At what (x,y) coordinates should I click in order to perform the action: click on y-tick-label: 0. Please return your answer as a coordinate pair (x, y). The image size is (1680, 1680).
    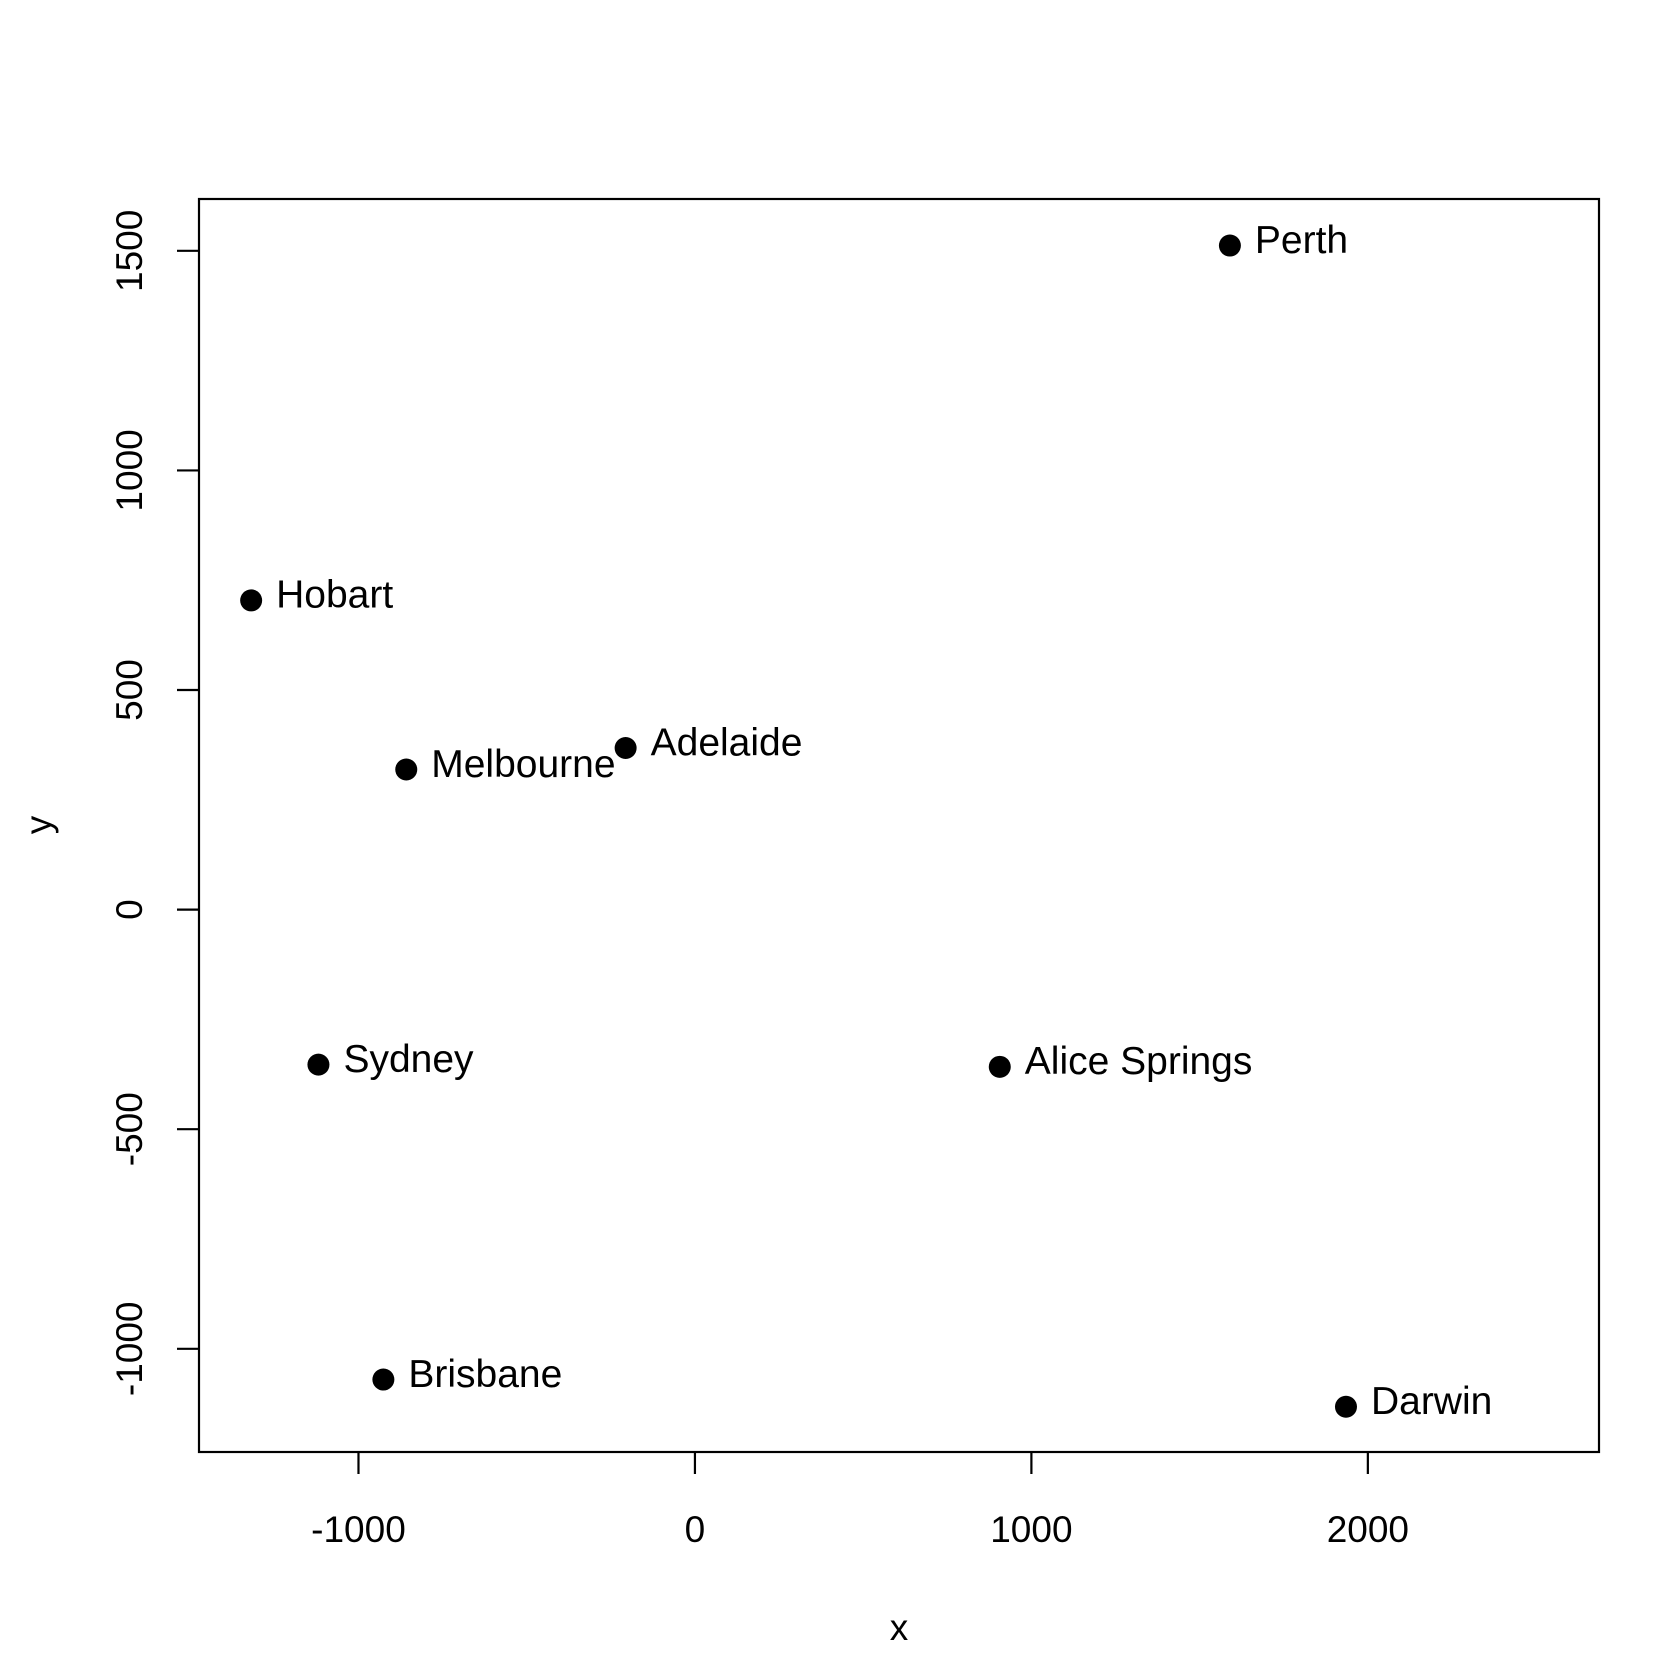
    Looking at the image, I should click on (129, 909).